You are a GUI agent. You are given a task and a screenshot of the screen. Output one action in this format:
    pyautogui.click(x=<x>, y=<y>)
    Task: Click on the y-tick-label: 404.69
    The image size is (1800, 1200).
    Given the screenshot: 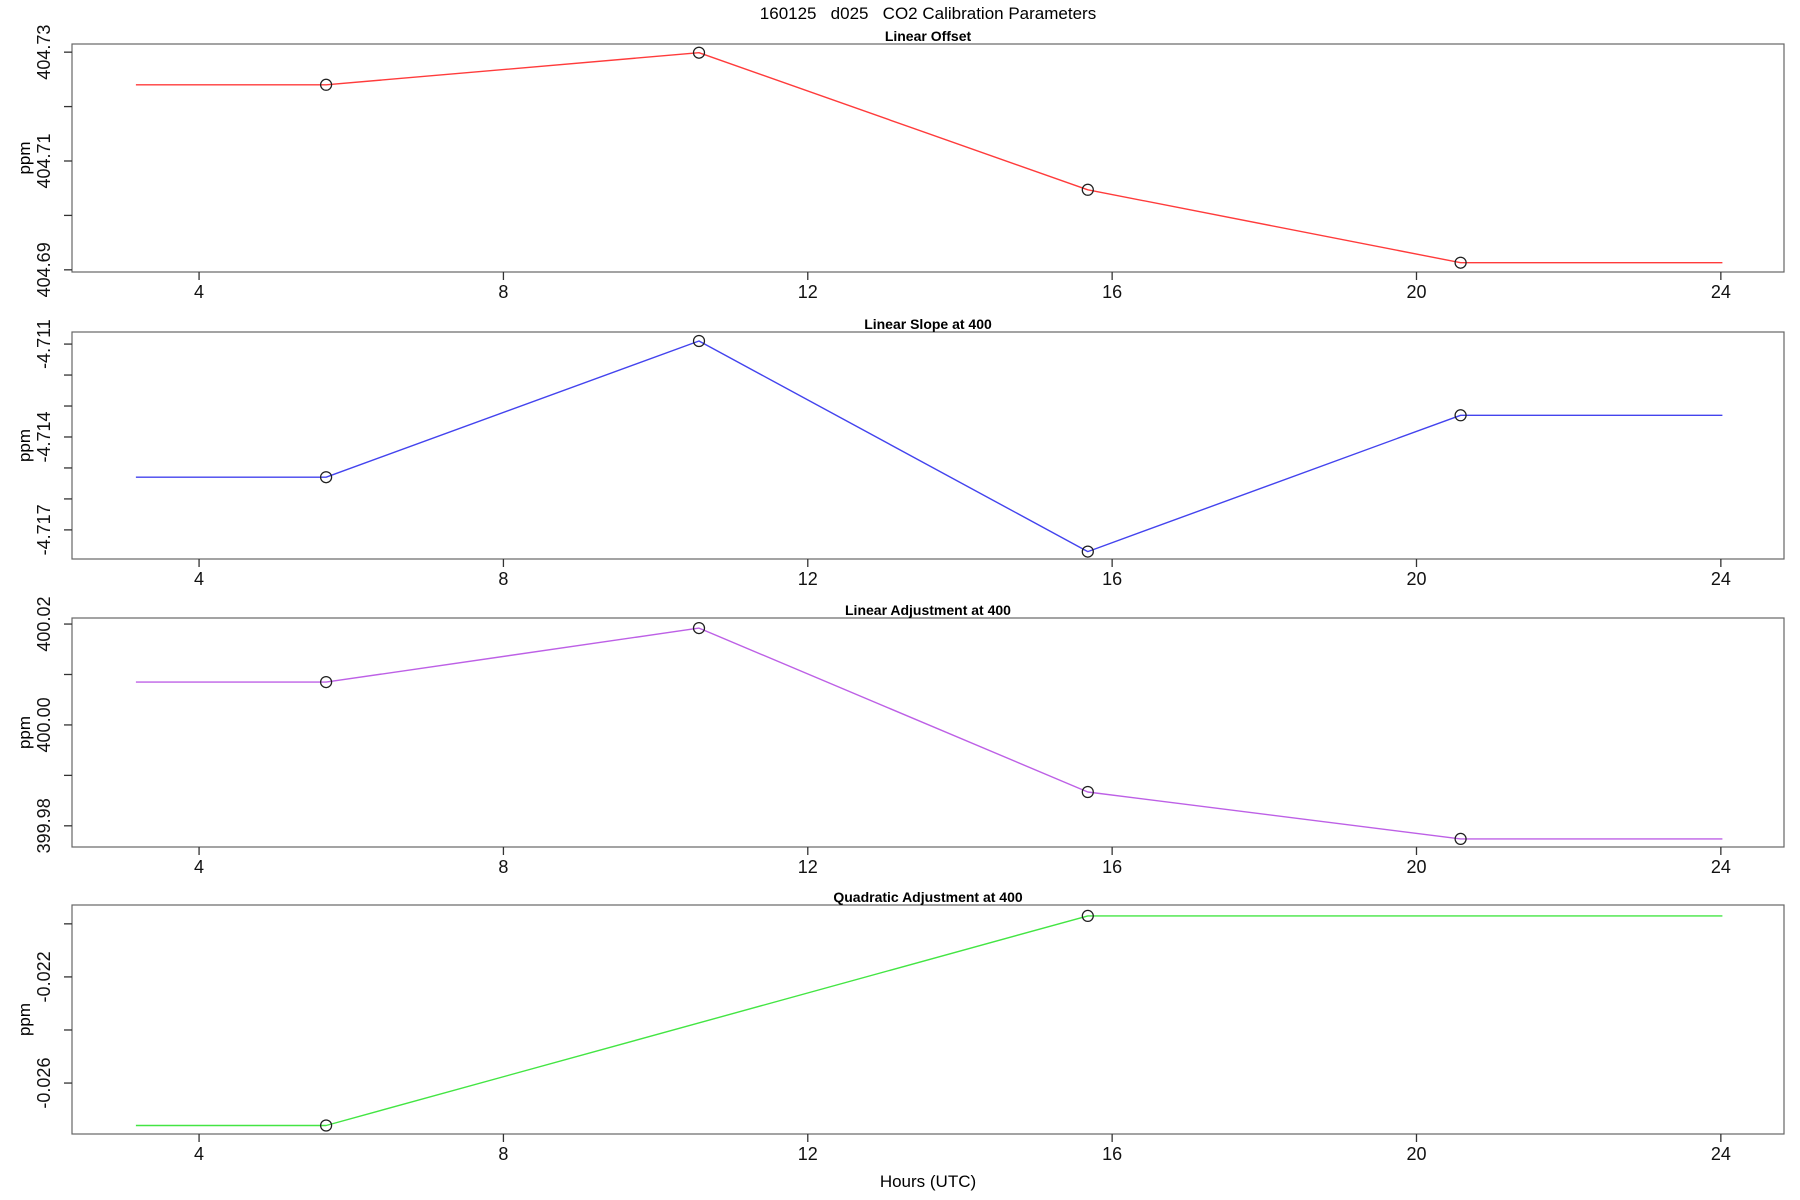 What is the action you would take?
    pyautogui.click(x=44, y=269)
    